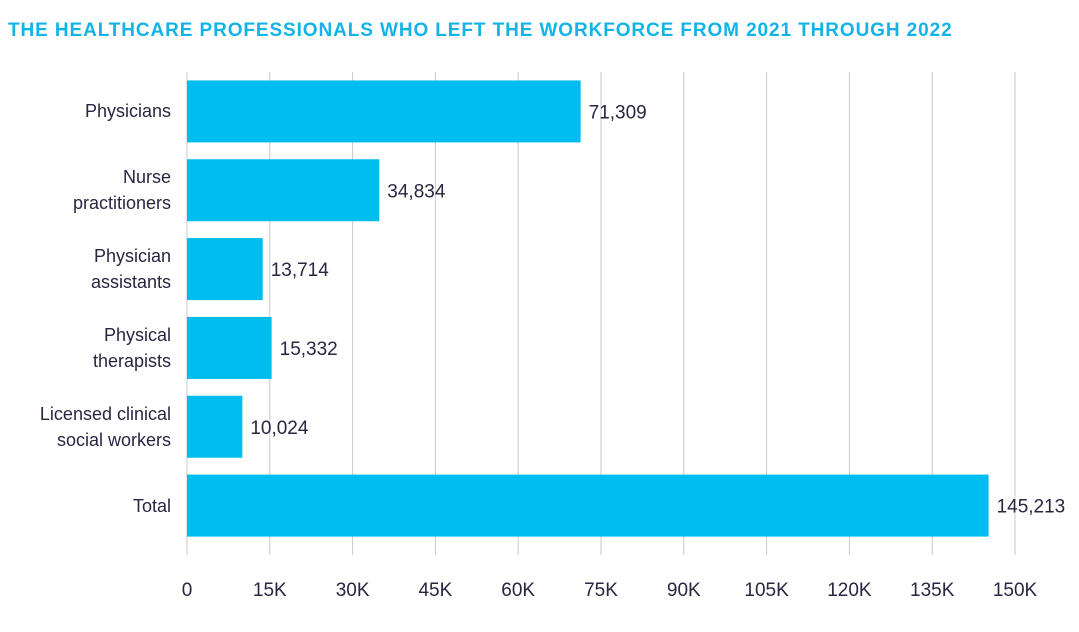 Image resolution: width=1079 pixels, height=632 pixels. Describe the element at coordinates (618, 112) in the screenshot. I see `value-label: 71,309` at that location.